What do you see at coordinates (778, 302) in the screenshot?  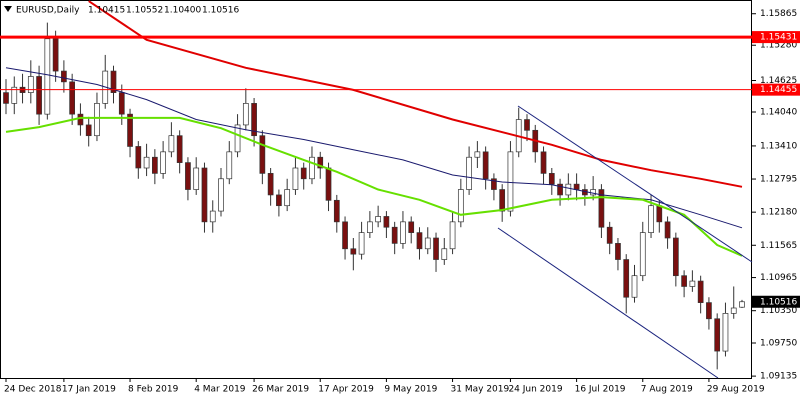 I see `current-price-label: 1.10516` at bounding box center [778, 302].